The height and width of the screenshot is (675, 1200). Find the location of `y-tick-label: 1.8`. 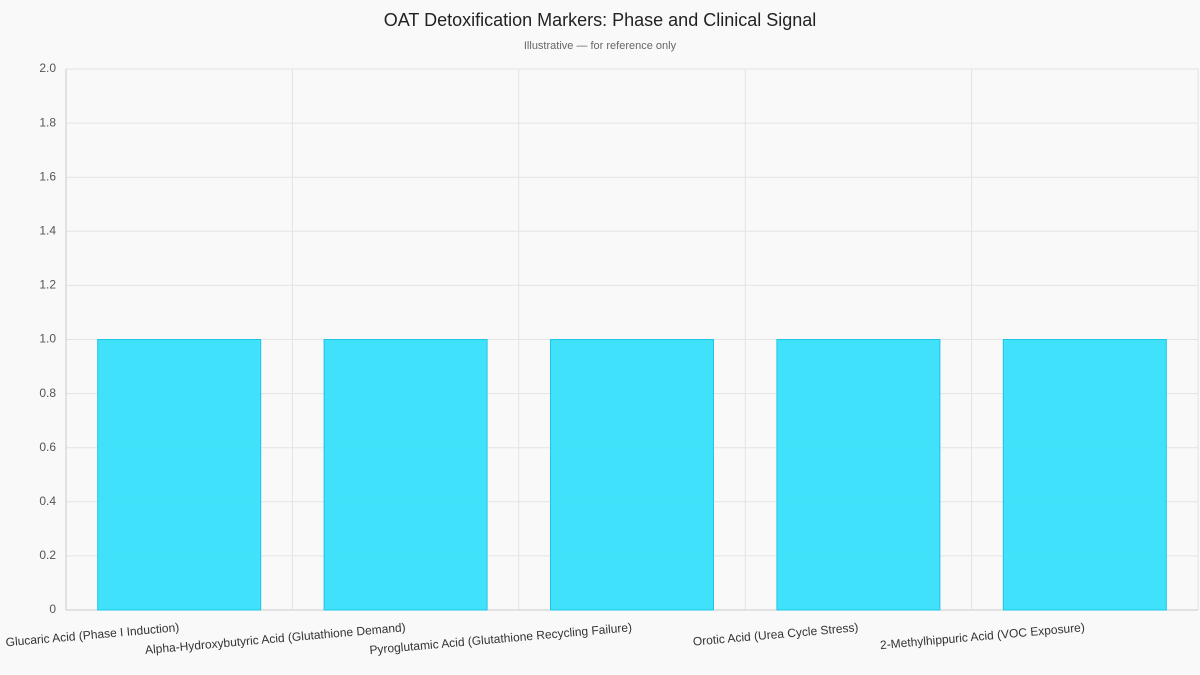

y-tick-label: 1.8 is located at coordinates (47, 122).